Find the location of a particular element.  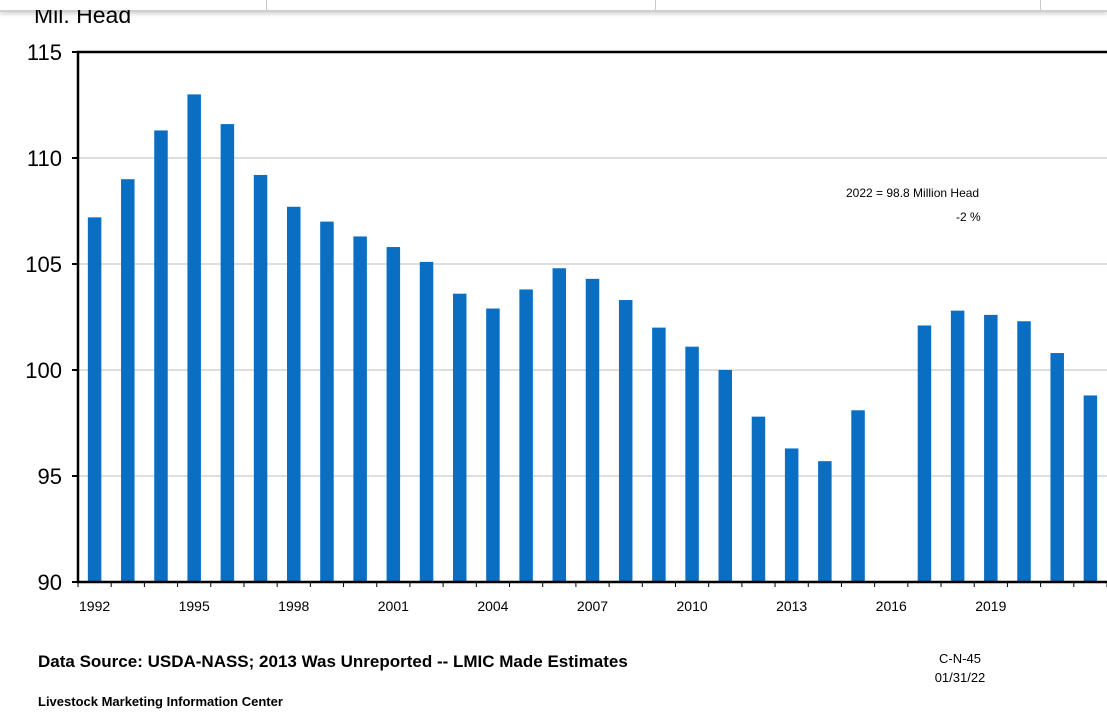

bar-2009 is located at coordinates (659, 454).